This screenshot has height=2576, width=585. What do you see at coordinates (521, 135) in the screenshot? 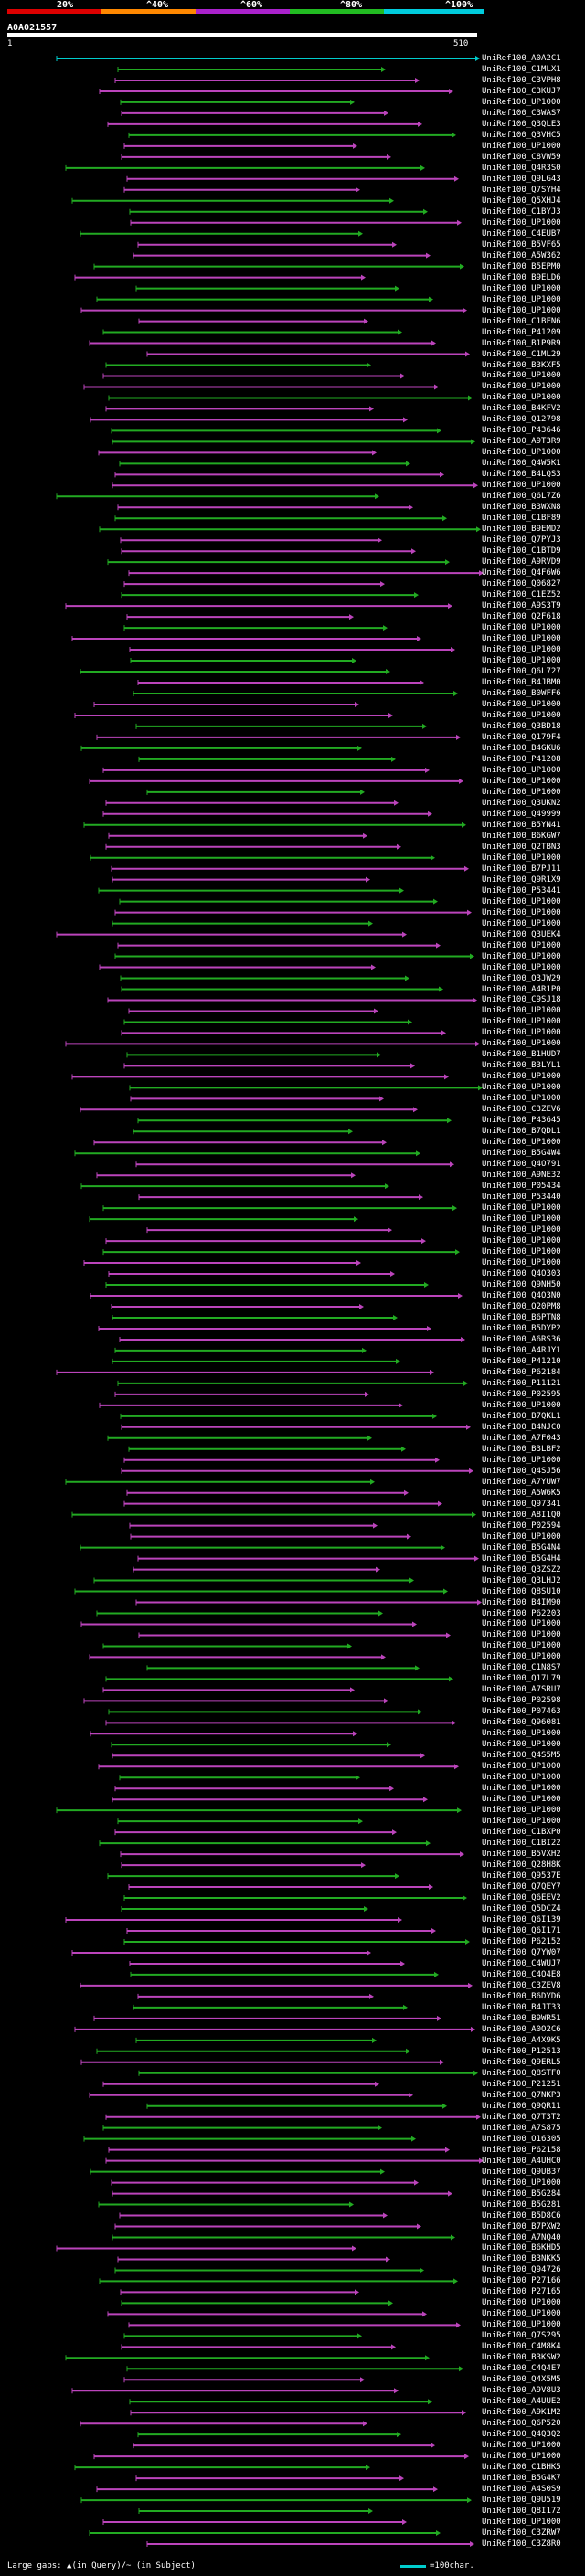
I see `hit-label-link: UniRef100_Q3VHC5` at bounding box center [521, 135].